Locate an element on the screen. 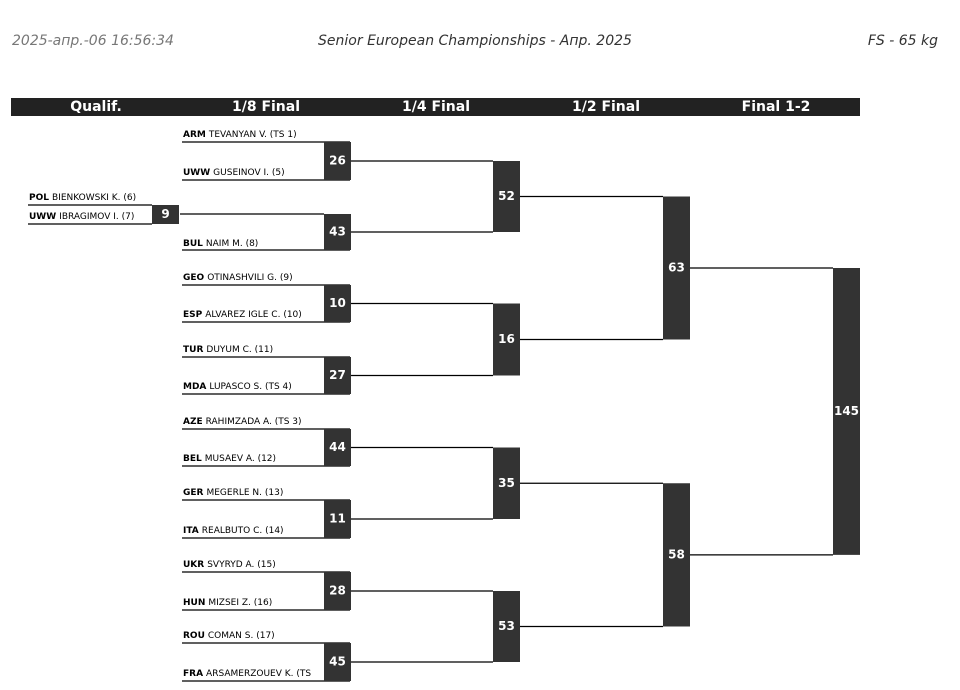 Image resolution: width=960 pixels, height=690 pixels. match-number: 58 is located at coordinates (676, 554).